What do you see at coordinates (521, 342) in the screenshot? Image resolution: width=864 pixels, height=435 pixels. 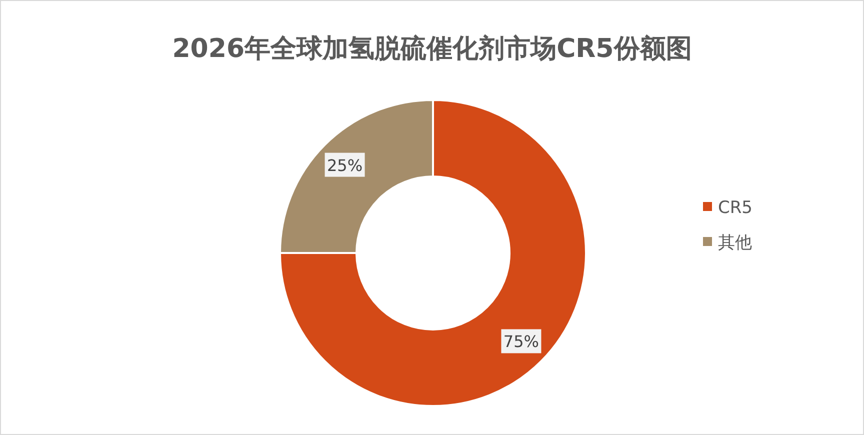 I see `data-label: 75%` at bounding box center [521, 342].